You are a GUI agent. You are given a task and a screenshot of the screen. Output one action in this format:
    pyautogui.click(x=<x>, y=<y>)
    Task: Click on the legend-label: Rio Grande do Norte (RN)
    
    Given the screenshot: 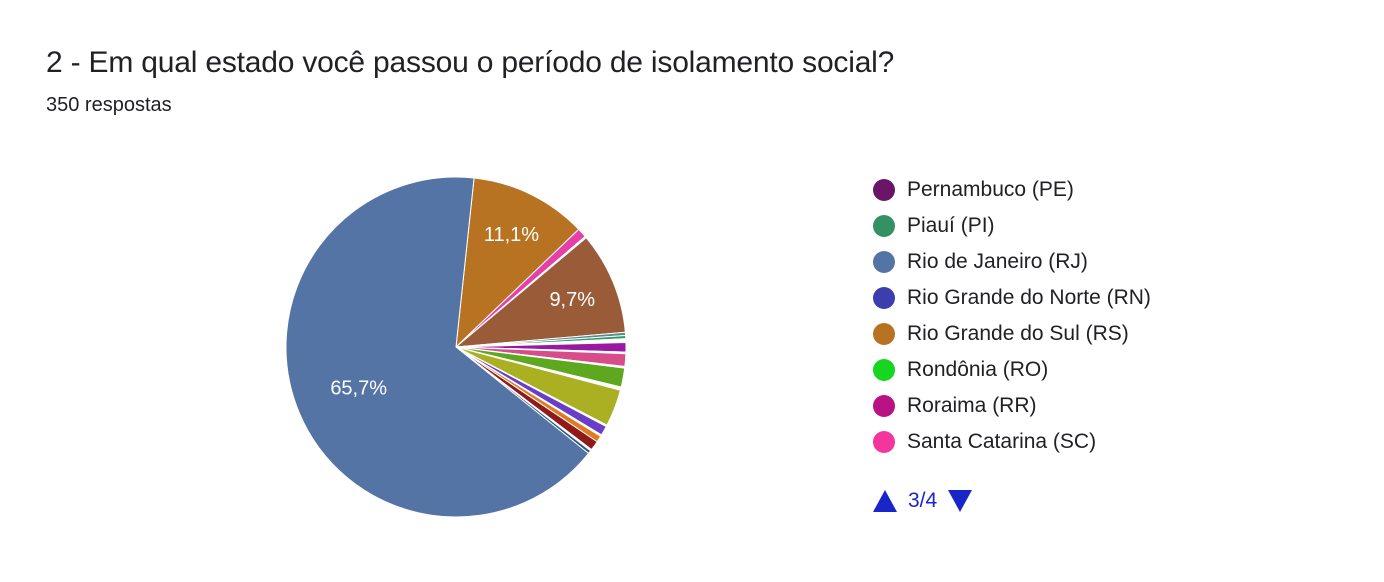 What is the action you would take?
    pyautogui.click(x=1029, y=297)
    